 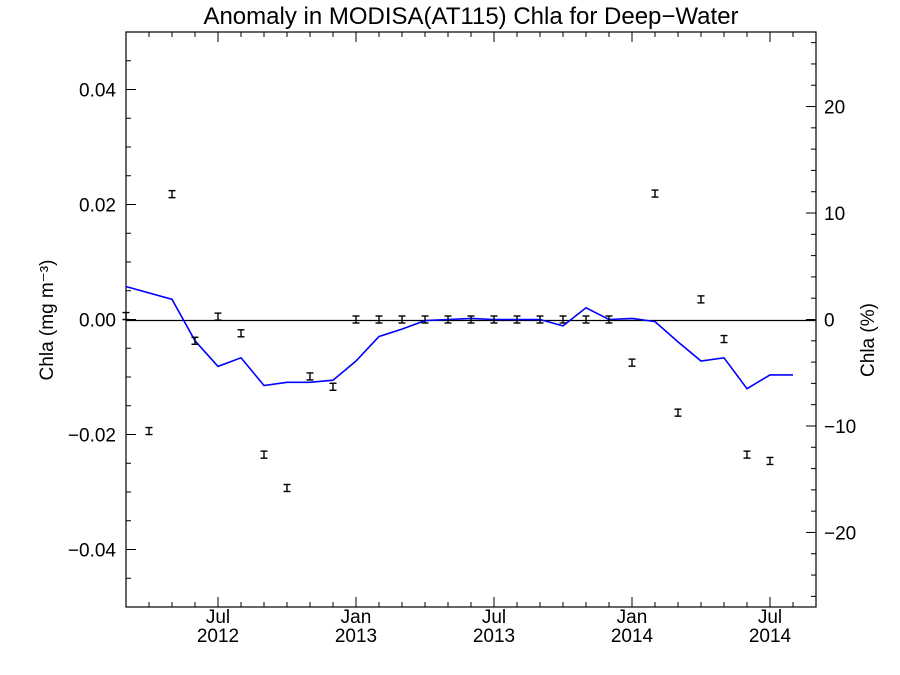 I want to click on percent-anomaly-line, so click(x=459, y=337).